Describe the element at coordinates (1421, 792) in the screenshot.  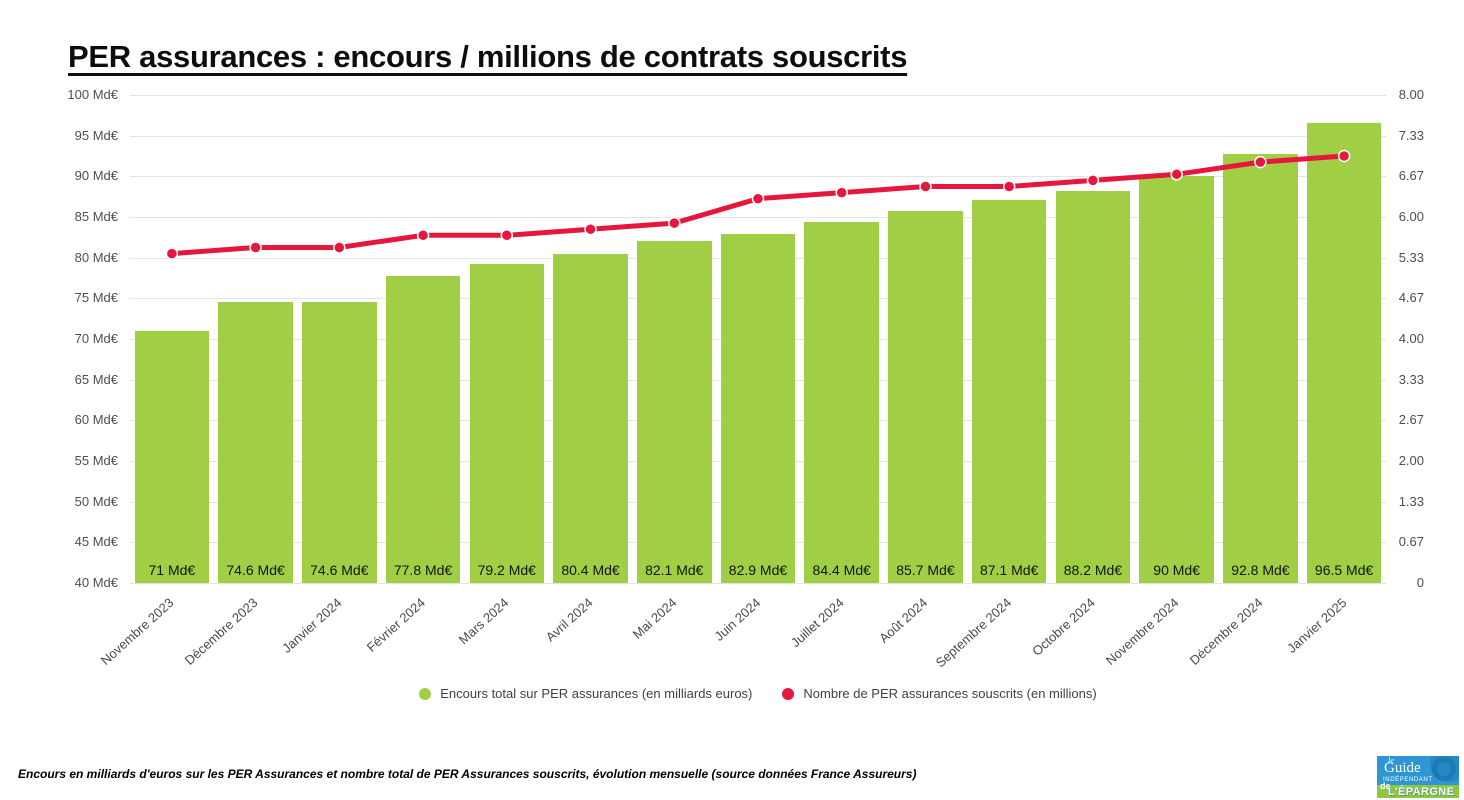
I see `logo-text-epargne: L'ÉPARGNE` at that location.